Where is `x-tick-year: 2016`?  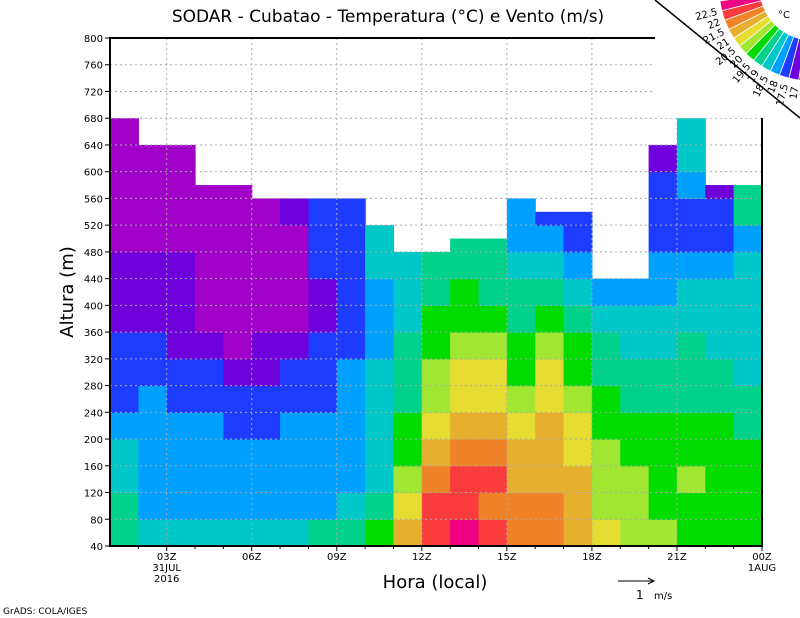
x-tick-year: 2016 is located at coordinates (166, 579).